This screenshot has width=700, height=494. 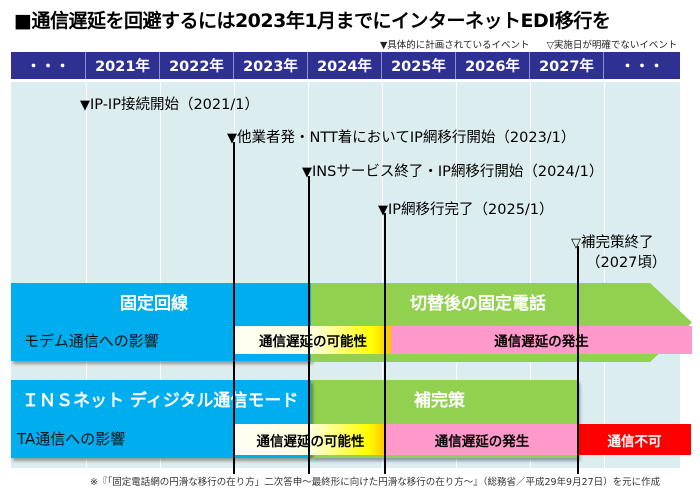 I want to click on ta-delay-occur: 通信遅延の発生, so click(x=482, y=439).